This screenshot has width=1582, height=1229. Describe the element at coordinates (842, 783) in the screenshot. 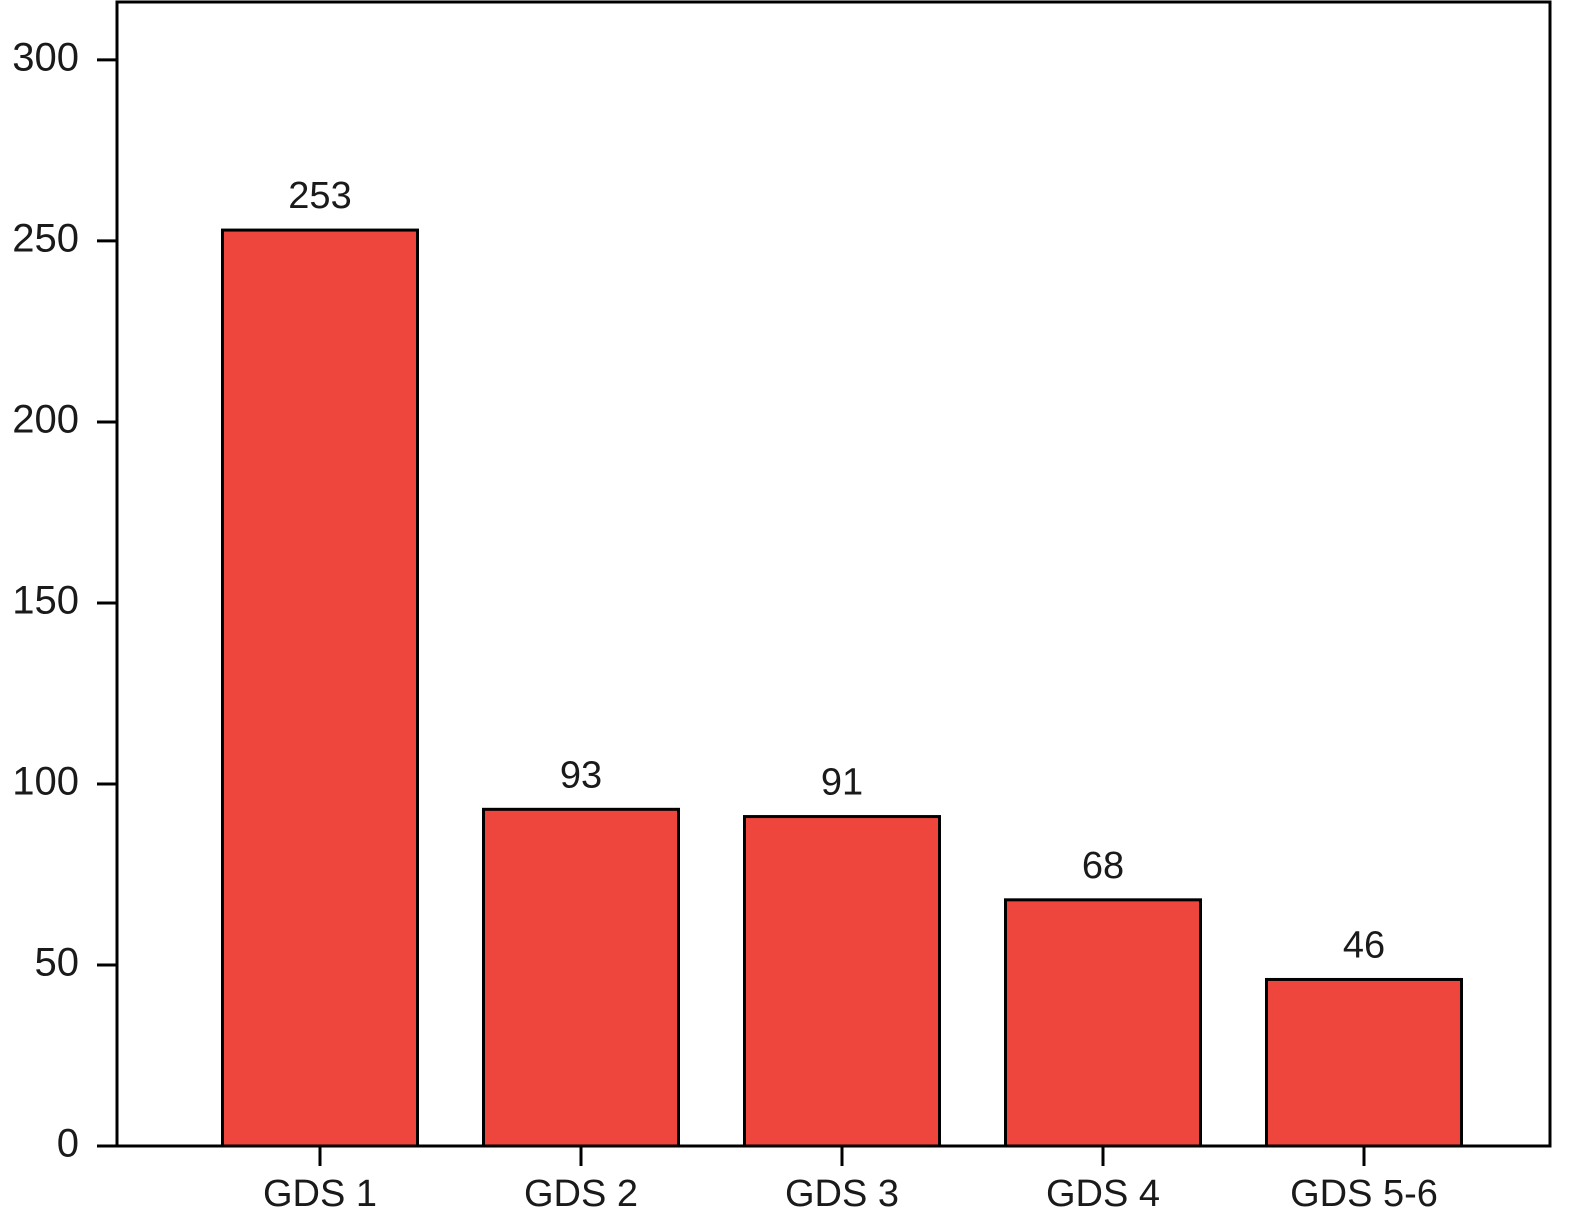

I see `value-label: 91` at that location.